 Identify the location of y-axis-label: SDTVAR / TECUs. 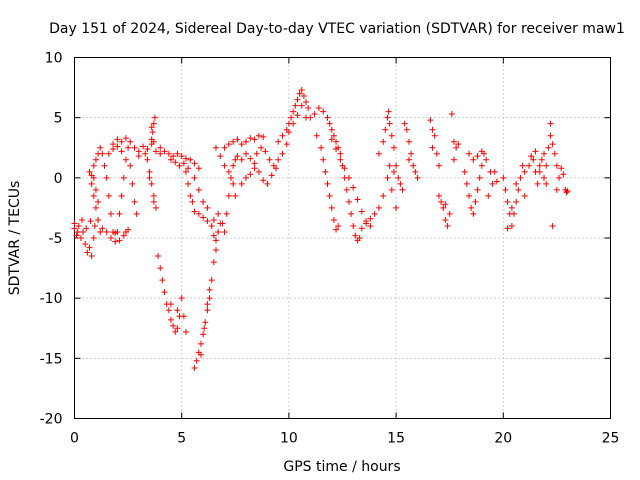
(15, 238).